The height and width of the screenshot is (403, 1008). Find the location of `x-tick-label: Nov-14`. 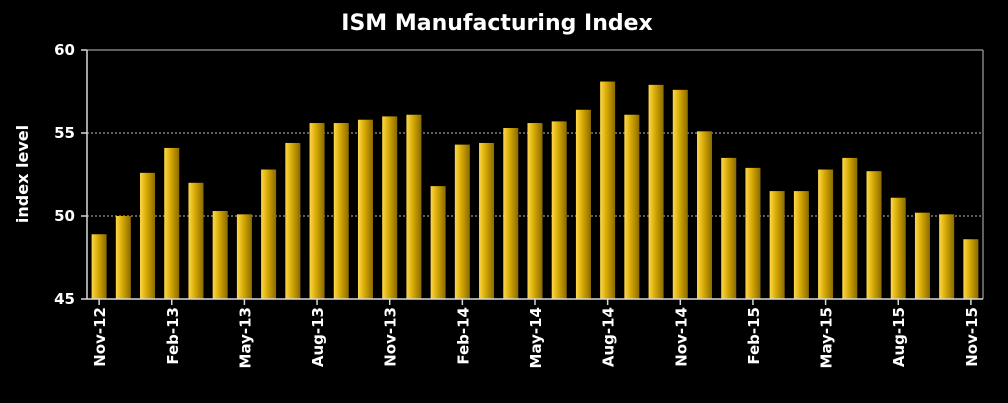

x-tick-label: Nov-14 is located at coordinates (681, 337).